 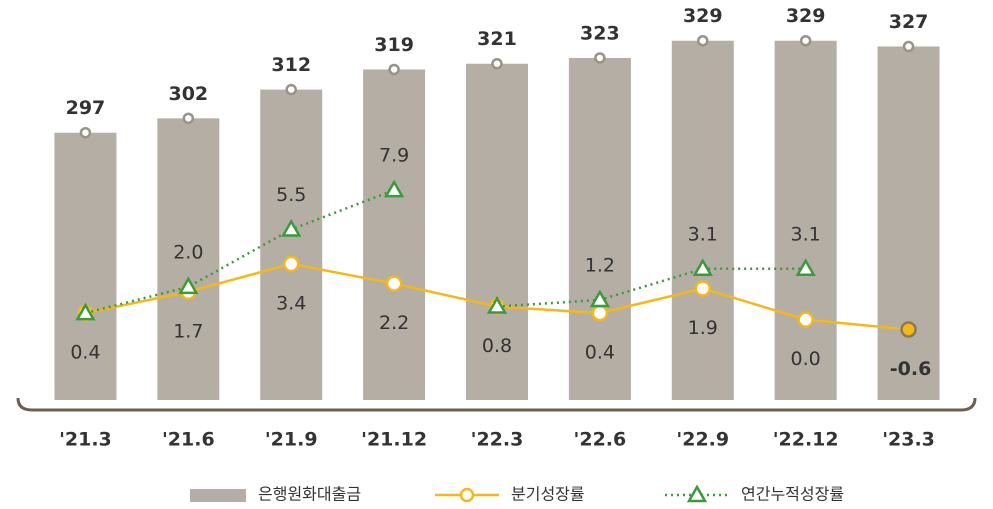 I want to click on bar-label: 312, so click(x=291, y=65).